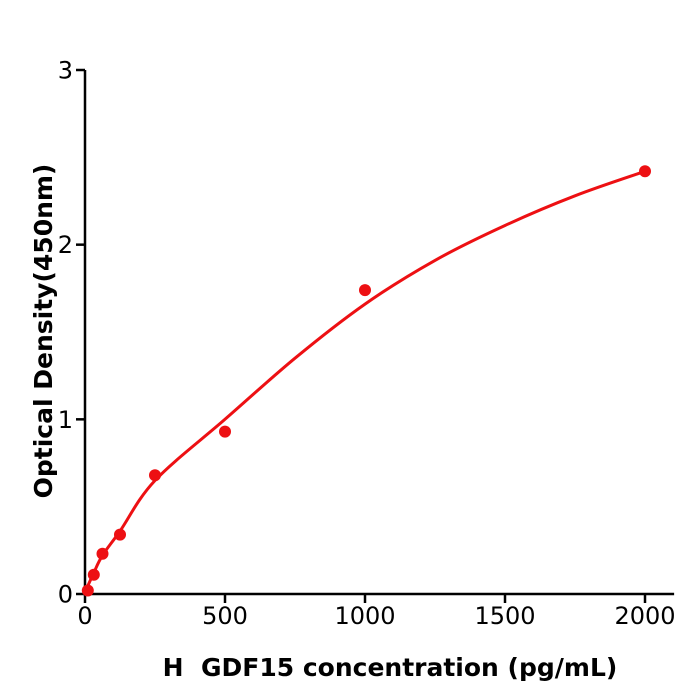 This screenshot has width=700, height=700. What do you see at coordinates (65, 595) in the screenshot?
I see `y-tick-label: 0` at bounding box center [65, 595].